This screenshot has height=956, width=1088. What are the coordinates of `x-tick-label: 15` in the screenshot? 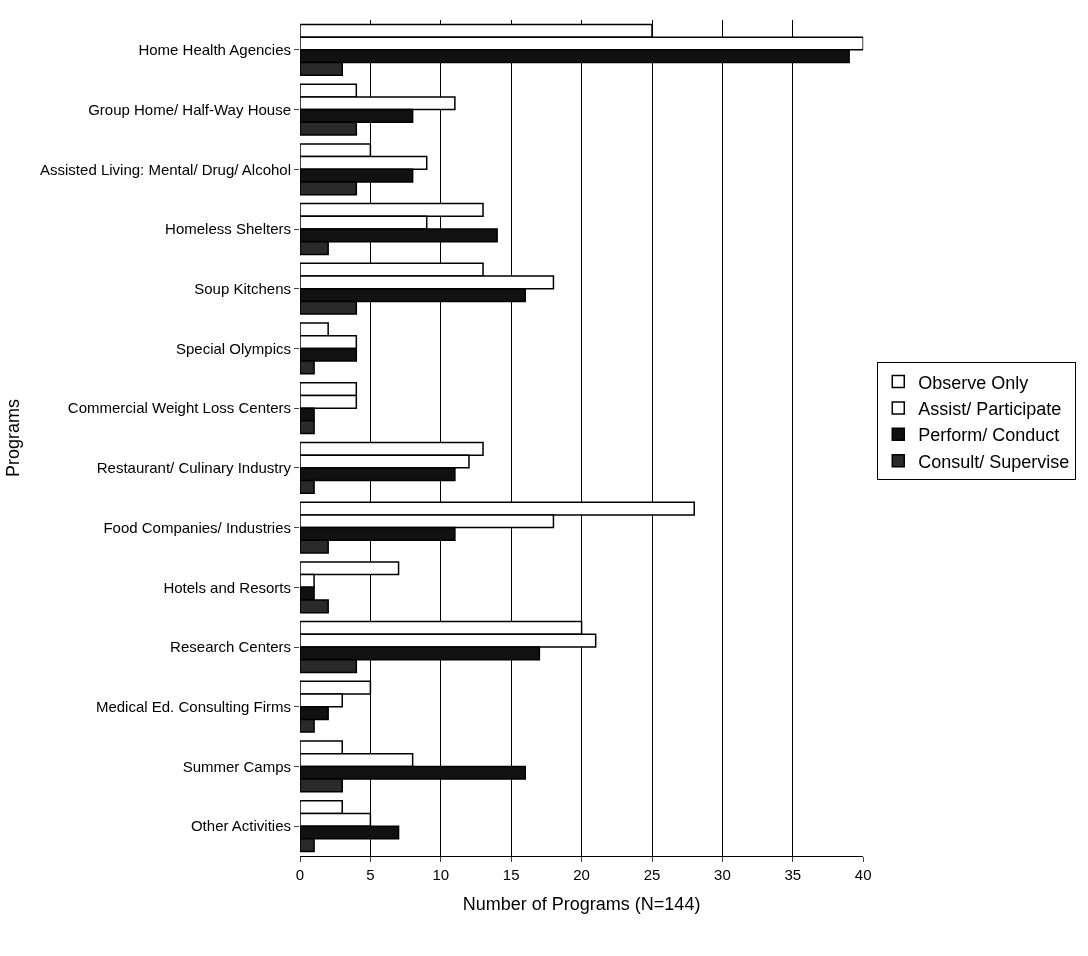 It's located at (511, 874).